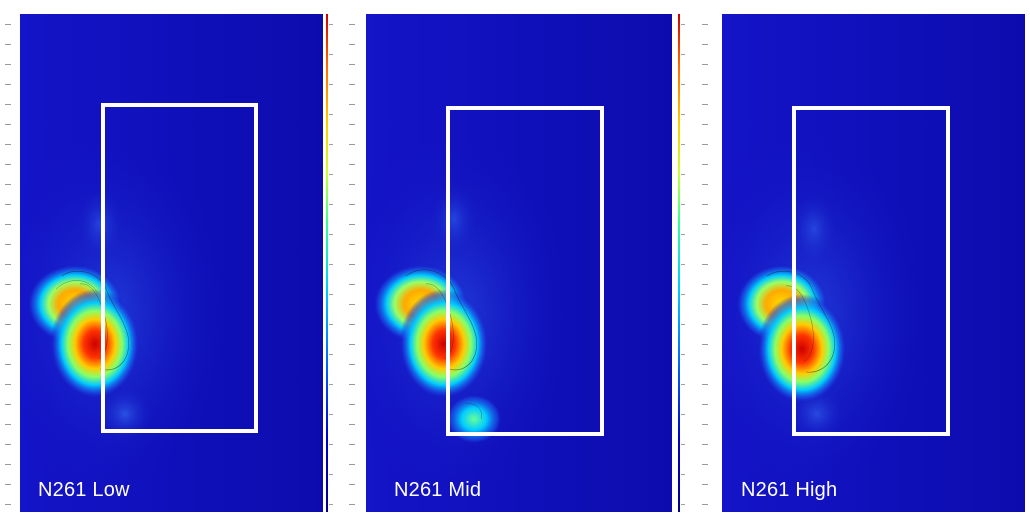 This screenshot has height=516, width=1030. I want to click on panel-label: N261 Low, so click(84, 490).